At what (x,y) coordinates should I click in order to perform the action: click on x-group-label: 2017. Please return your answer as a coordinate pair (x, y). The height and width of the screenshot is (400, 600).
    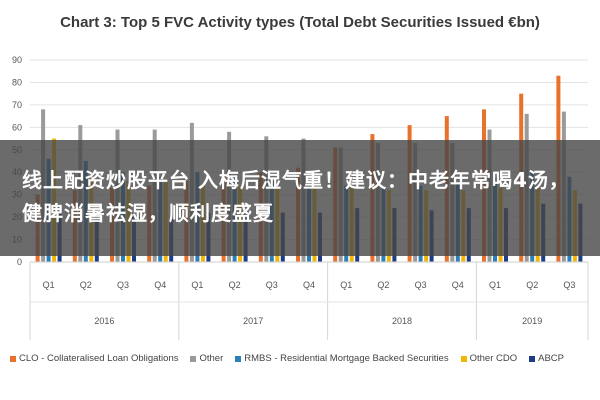
    Looking at the image, I should click on (253, 321).